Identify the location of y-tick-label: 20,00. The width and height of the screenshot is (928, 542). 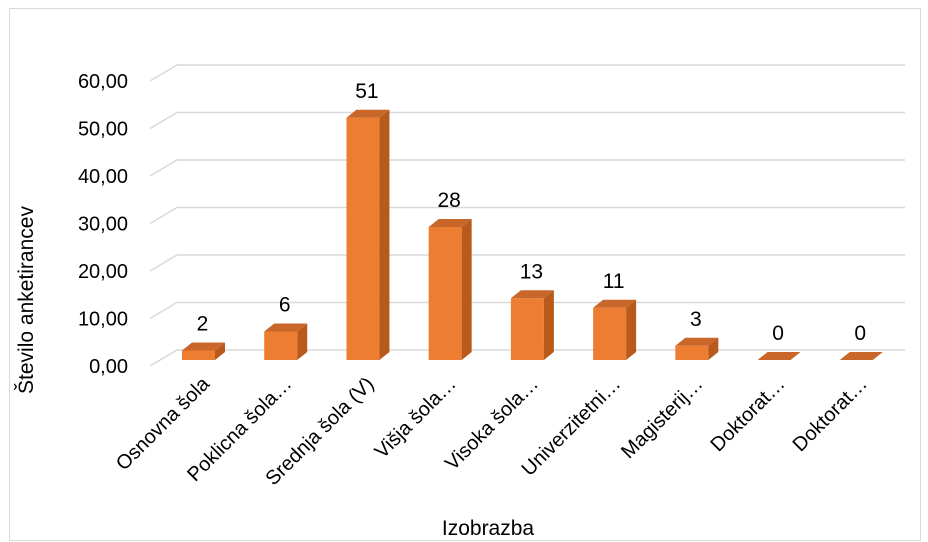
(103, 272).